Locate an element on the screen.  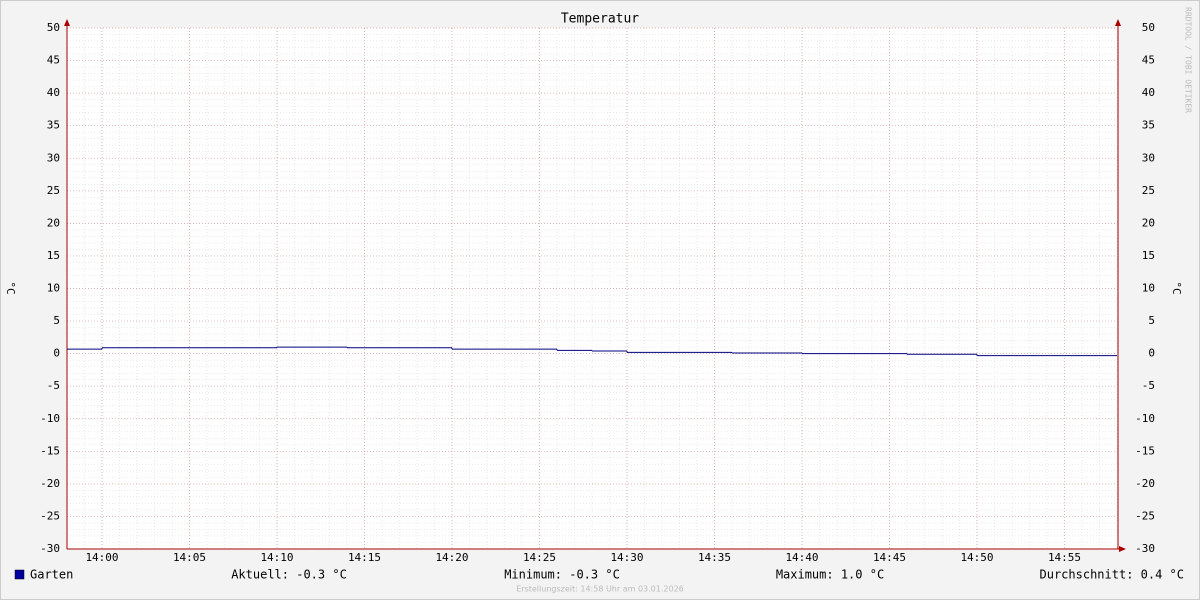
x-tick-label: 14:55 is located at coordinates (1064, 557).